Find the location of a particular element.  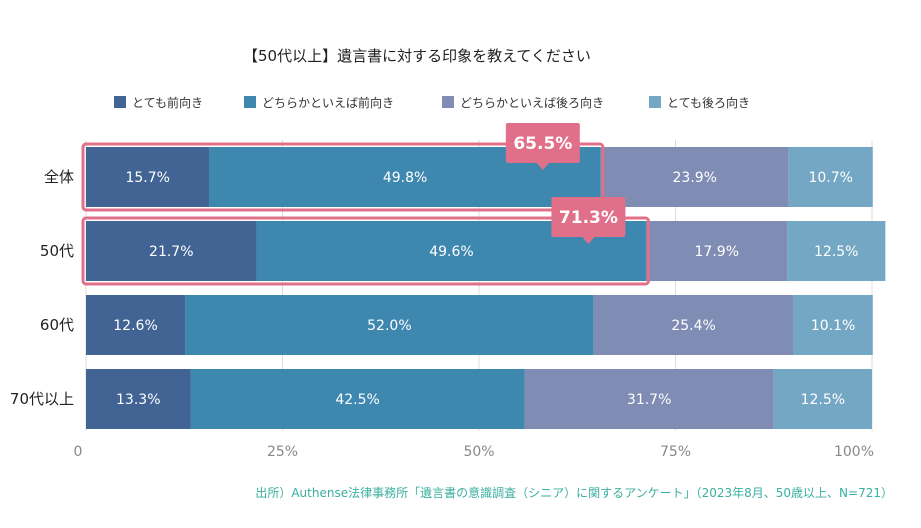

category-label: 60代 is located at coordinates (57, 325).